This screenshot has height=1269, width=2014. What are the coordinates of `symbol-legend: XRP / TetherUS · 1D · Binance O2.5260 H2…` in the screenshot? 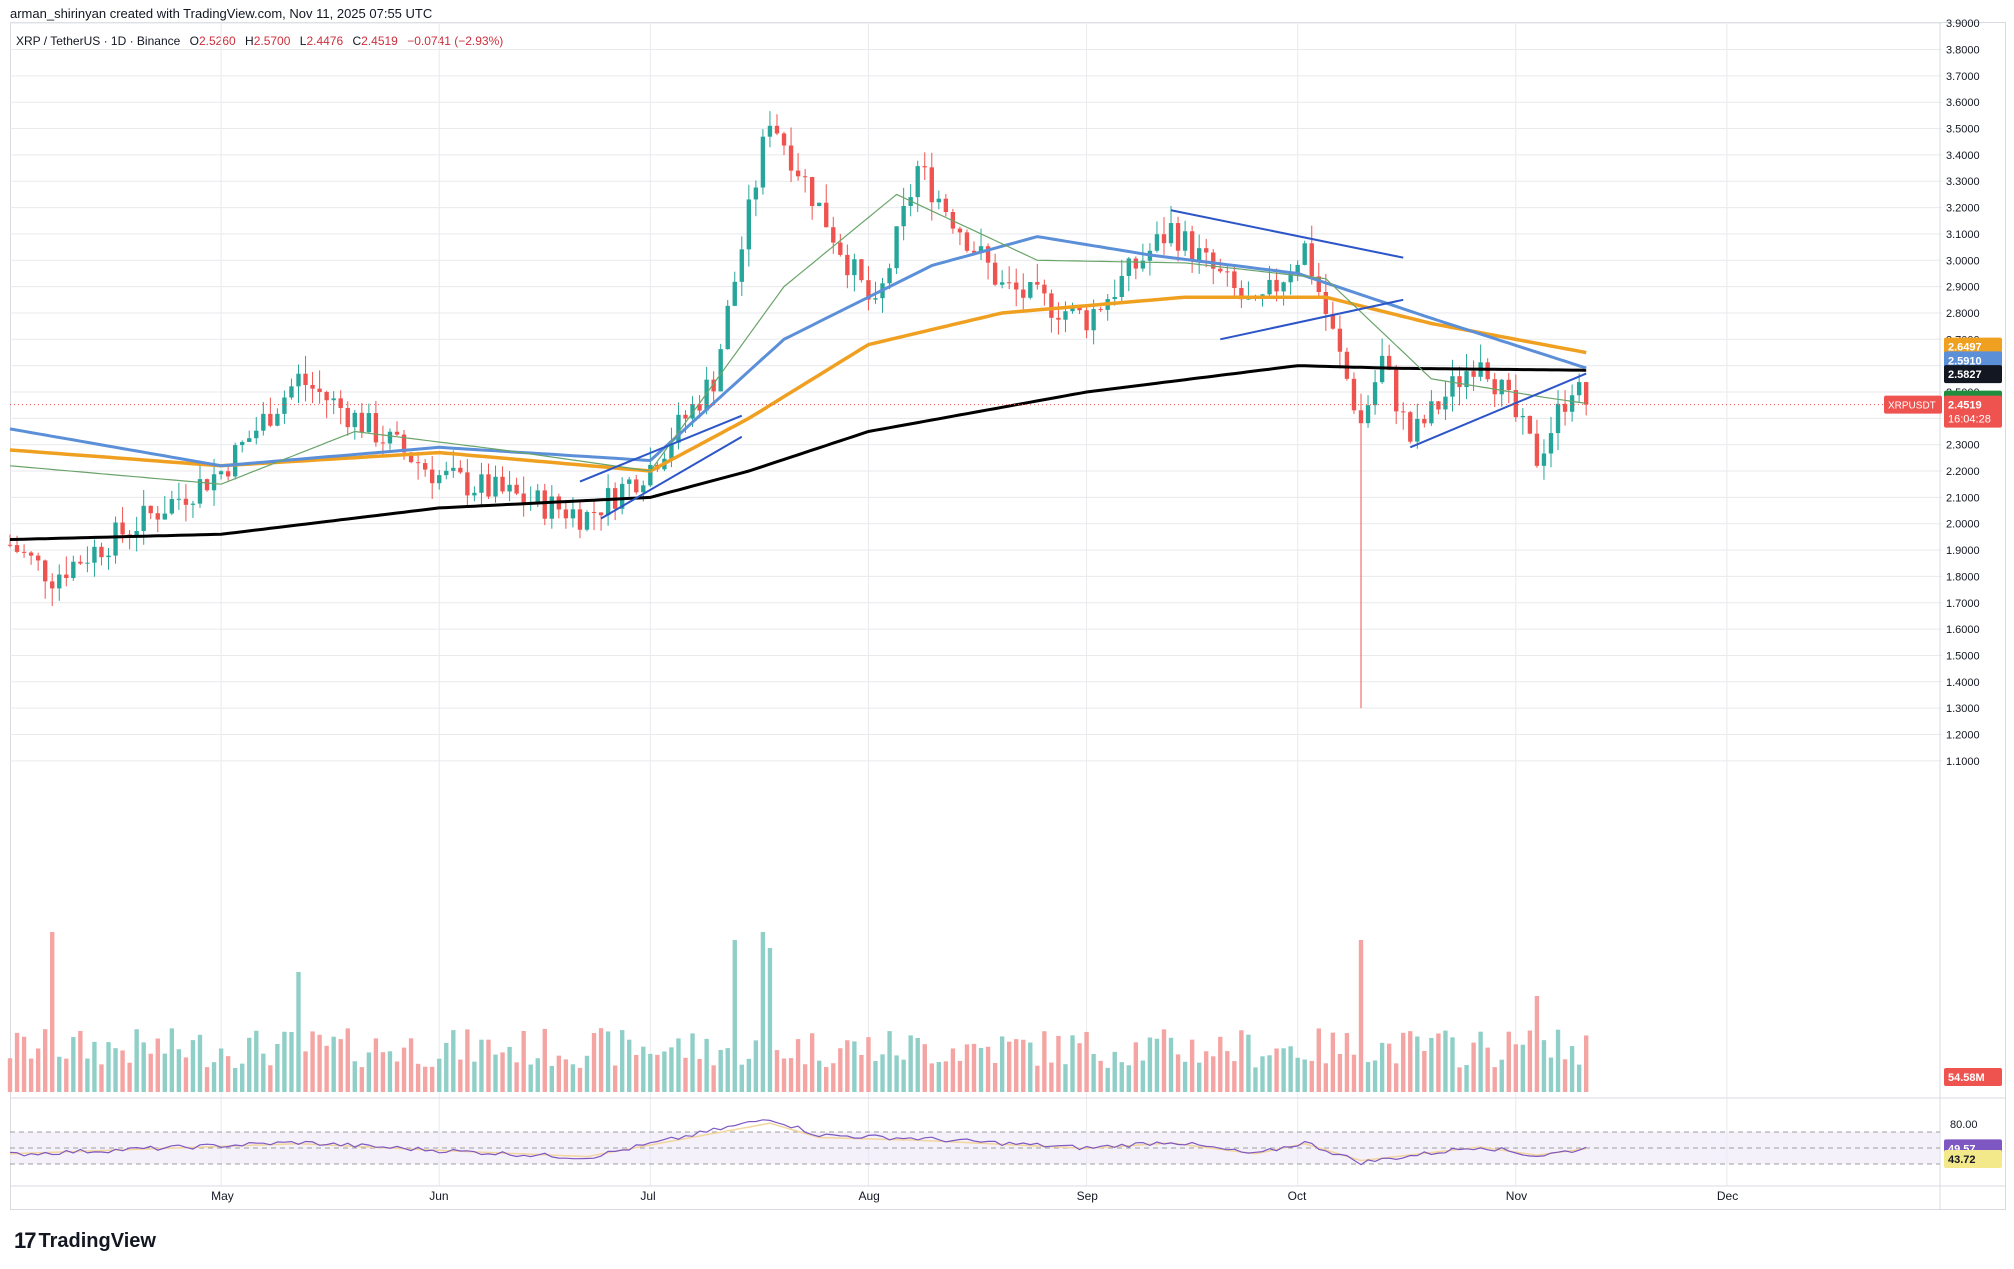 It's located at (259, 41).